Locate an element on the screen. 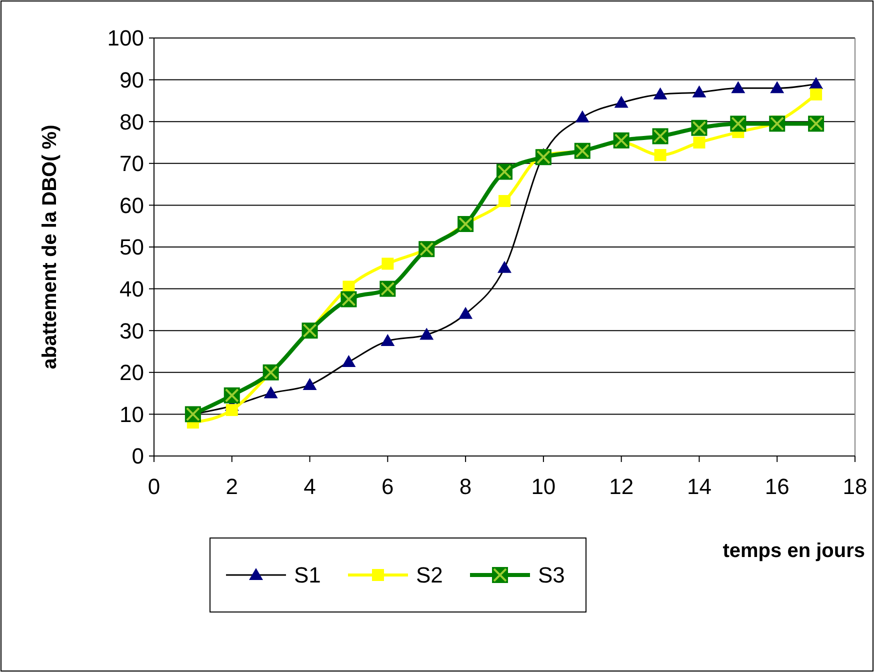 Image resolution: width=874 pixels, height=672 pixels. legend-label: S1 is located at coordinates (307, 575).